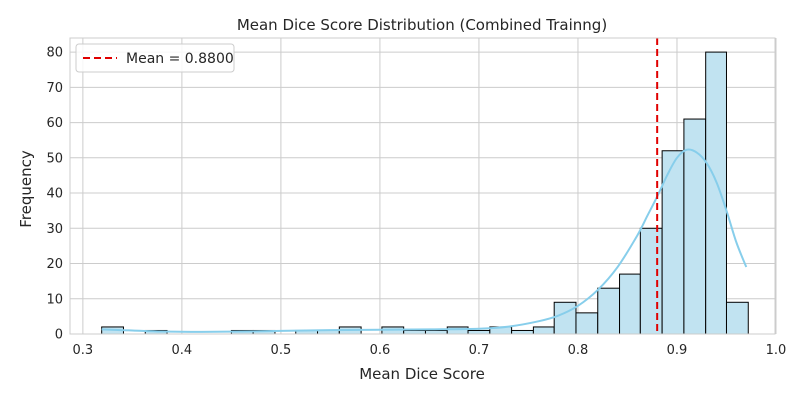  What do you see at coordinates (380, 350) in the screenshot?
I see `x-tick-label: 0.6` at bounding box center [380, 350].